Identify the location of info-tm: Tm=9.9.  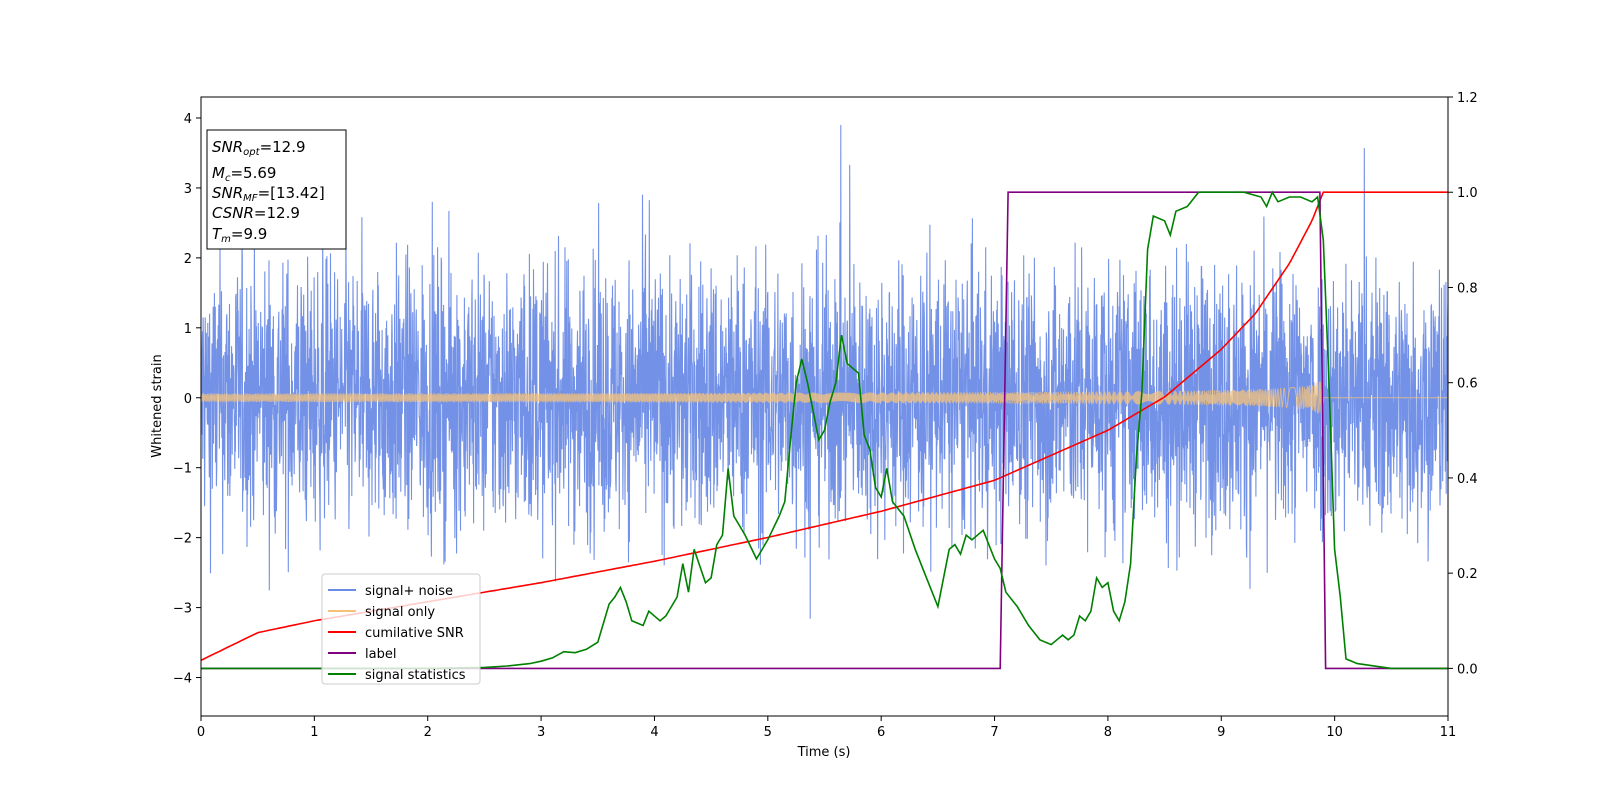
(239, 235).